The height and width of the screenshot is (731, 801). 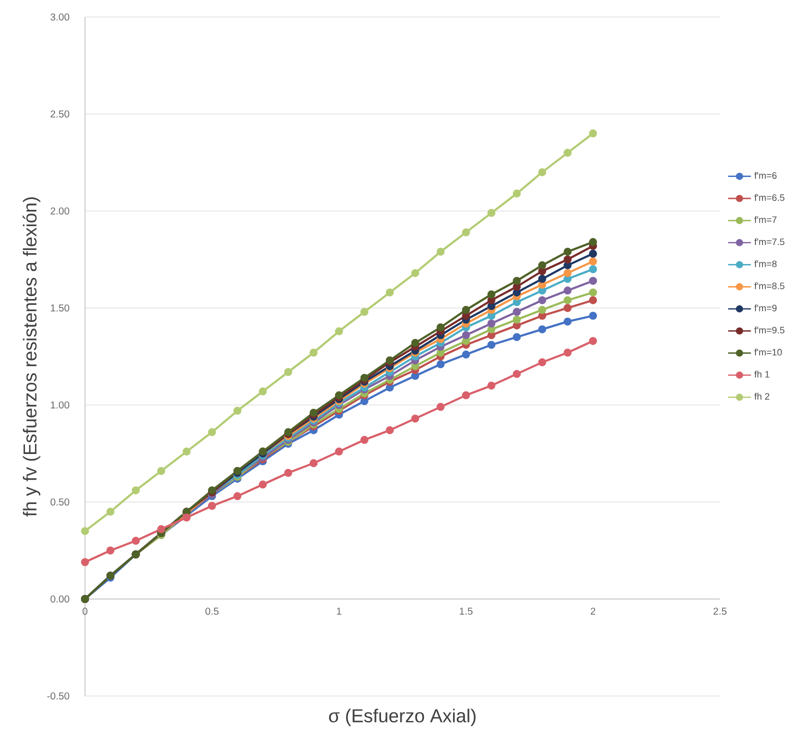 What do you see at coordinates (60, 17) in the screenshot?
I see `y-tick-label: 3.00` at bounding box center [60, 17].